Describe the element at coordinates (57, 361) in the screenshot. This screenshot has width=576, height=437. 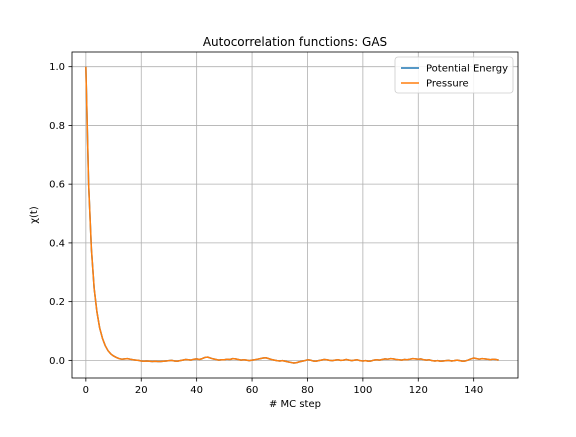
I see `y-tick-label: 0.0` at that location.